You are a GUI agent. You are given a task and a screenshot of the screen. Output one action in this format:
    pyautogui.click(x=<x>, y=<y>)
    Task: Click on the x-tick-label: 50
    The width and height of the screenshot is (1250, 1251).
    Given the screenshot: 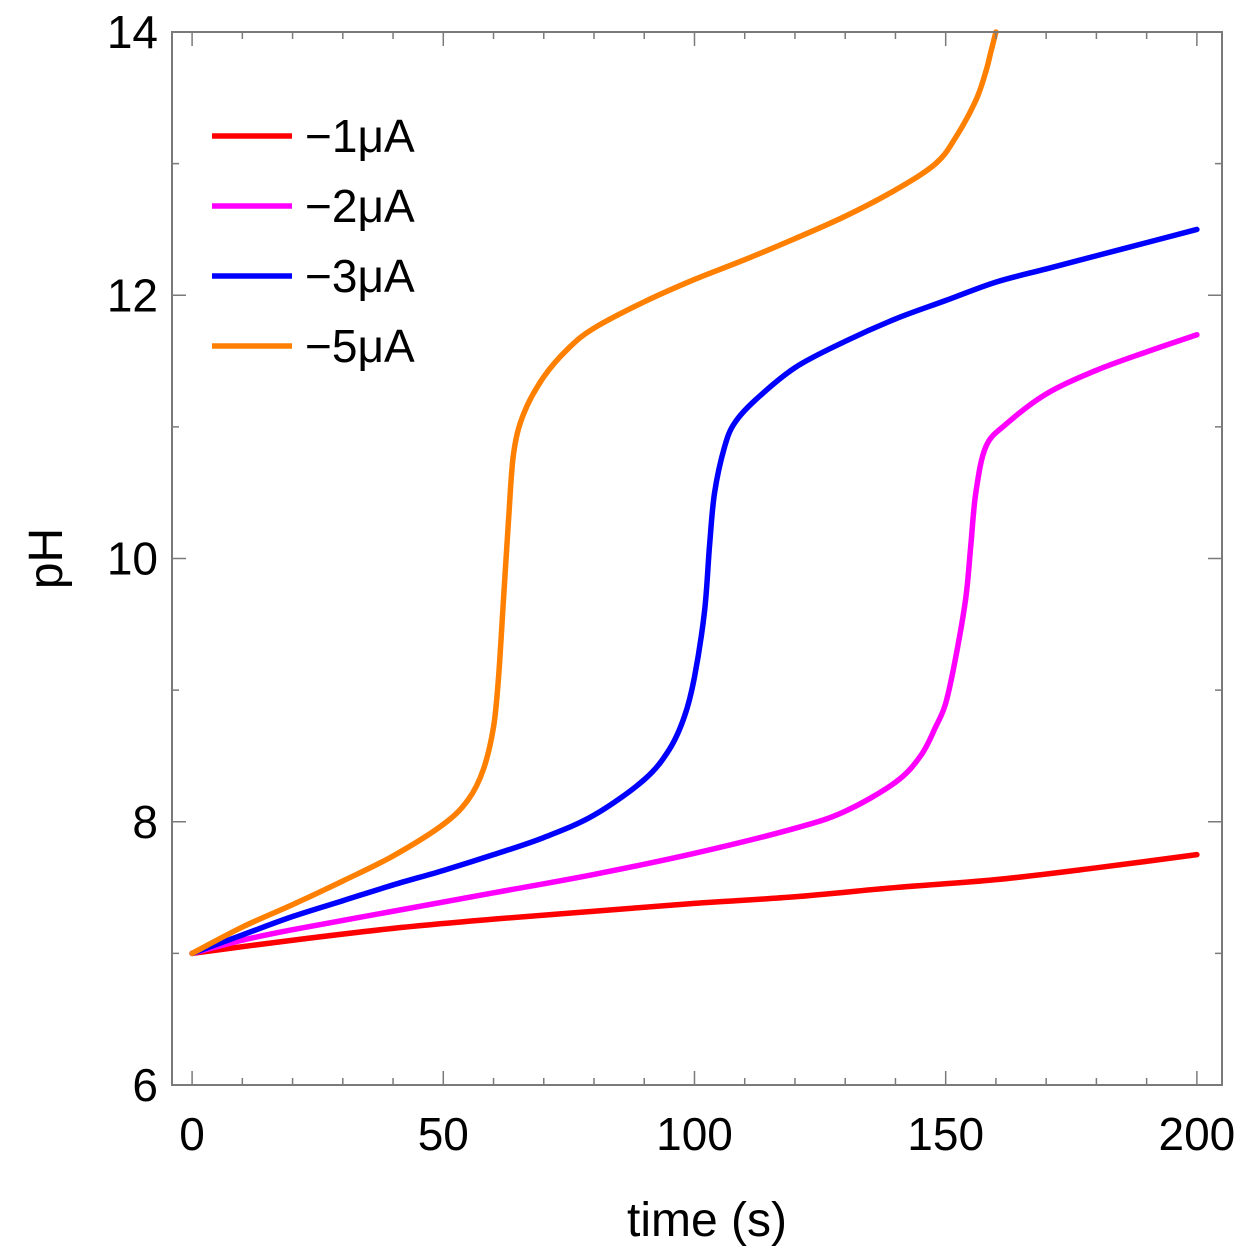 What is the action you would take?
    pyautogui.click(x=443, y=1134)
    